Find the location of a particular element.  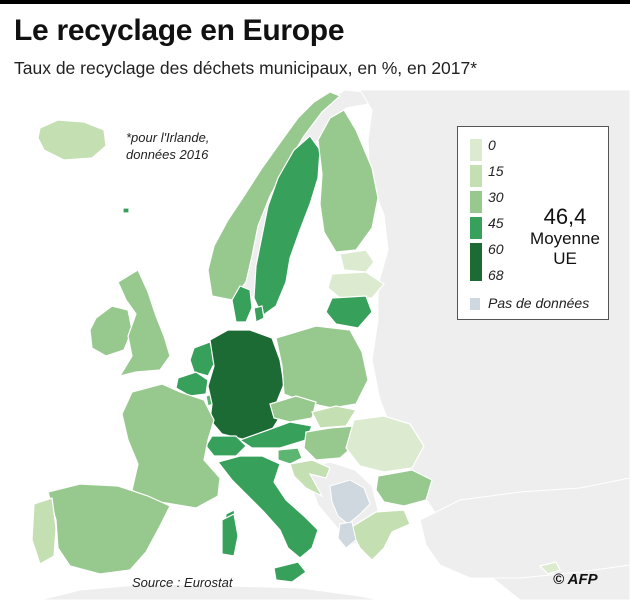

legend-tick-15: 15 is located at coordinates (496, 171).